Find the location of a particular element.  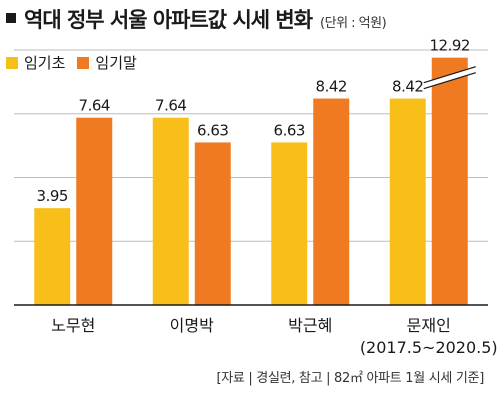

axis-break-mark is located at coordinates (450, 78).